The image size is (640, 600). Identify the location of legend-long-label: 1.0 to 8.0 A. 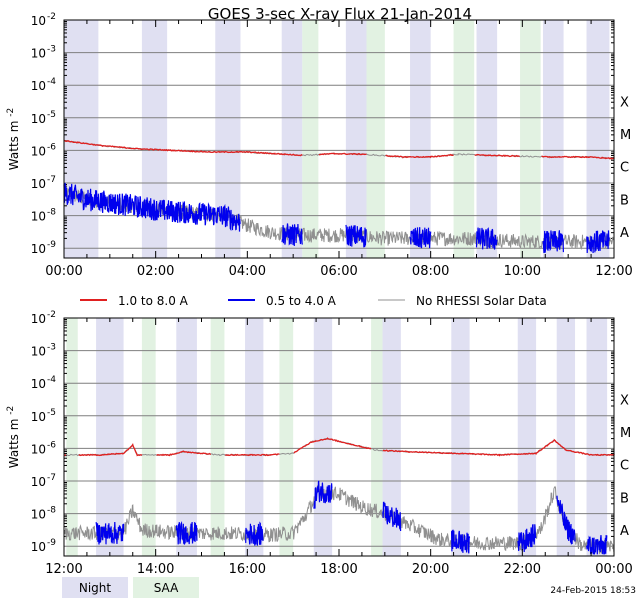
(153, 301).